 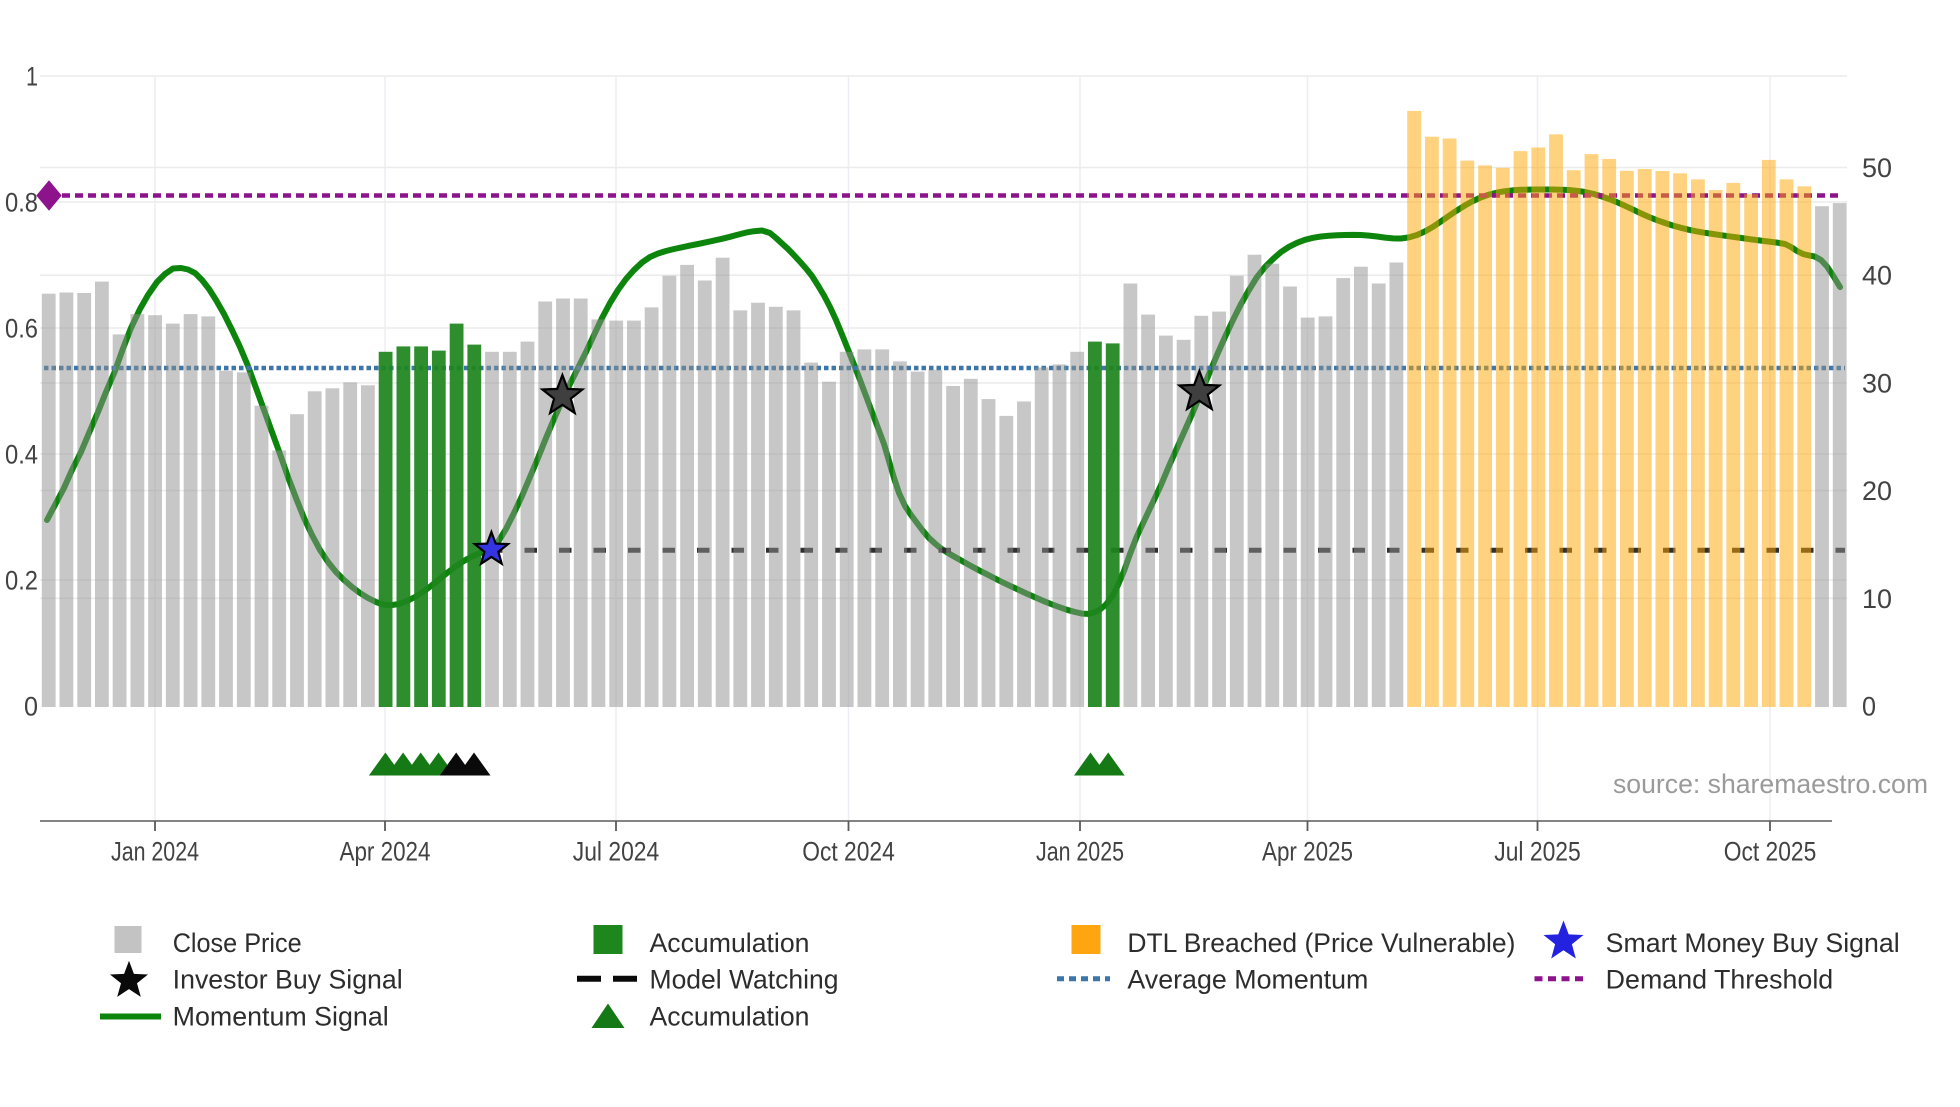 What do you see at coordinates (1770, 784) in the screenshot?
I see `svg-text: source: sharemaestro.com` at bounding box center [1770, 784].